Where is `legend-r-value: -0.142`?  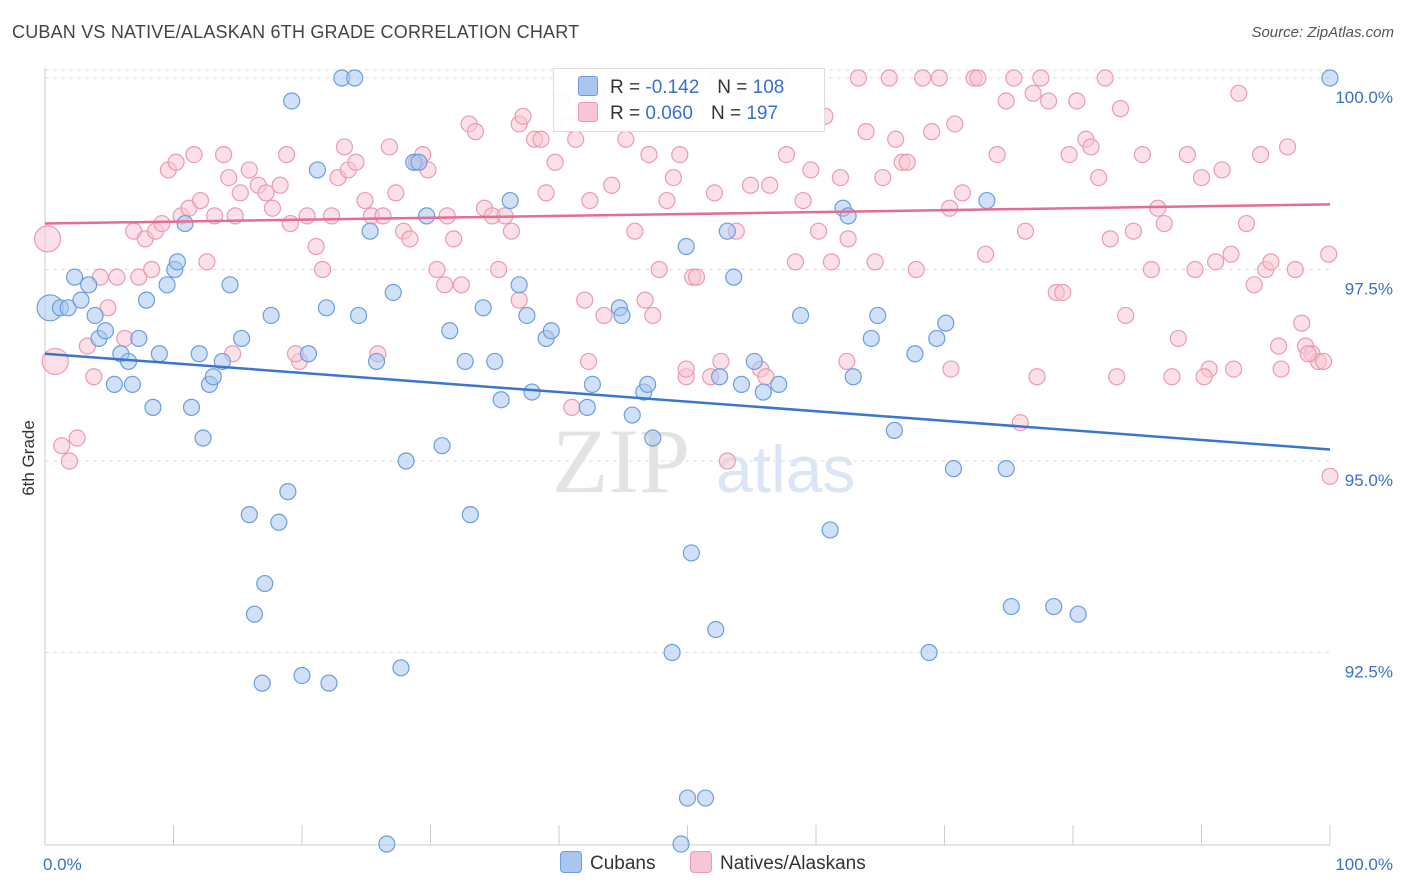 legend-r-value: -0.142 is located at coordinates (672, 87).